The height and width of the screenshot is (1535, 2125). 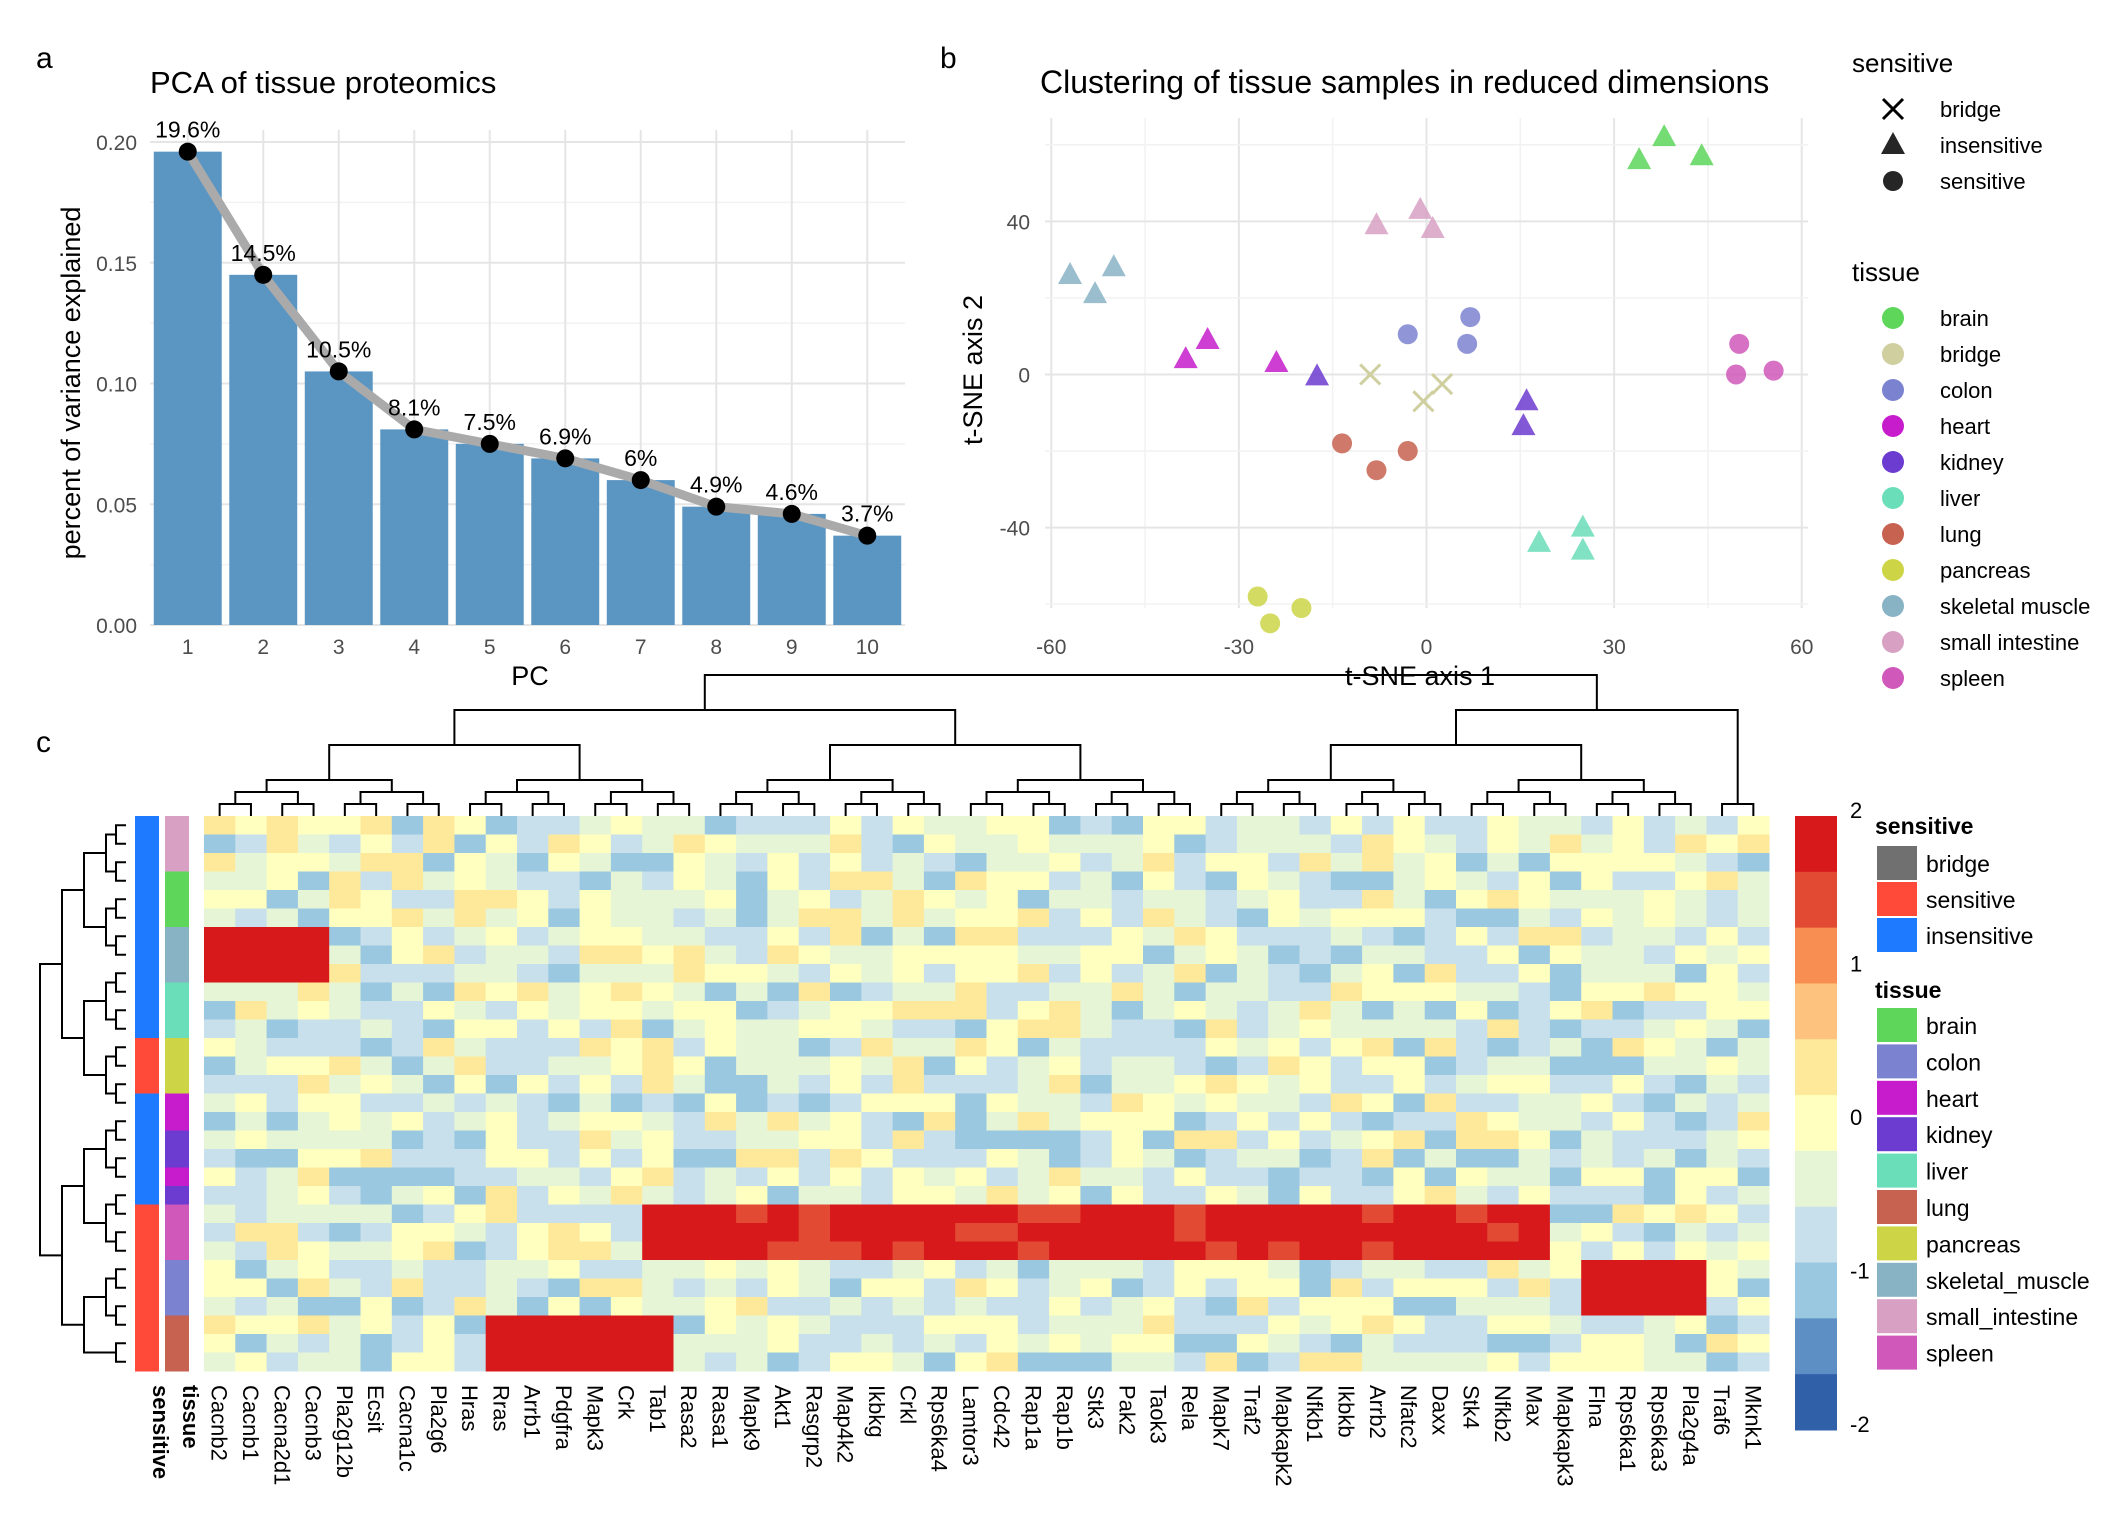 I want to click on sensitive-legend-label: insensitive, so click(x=1979, y=936).